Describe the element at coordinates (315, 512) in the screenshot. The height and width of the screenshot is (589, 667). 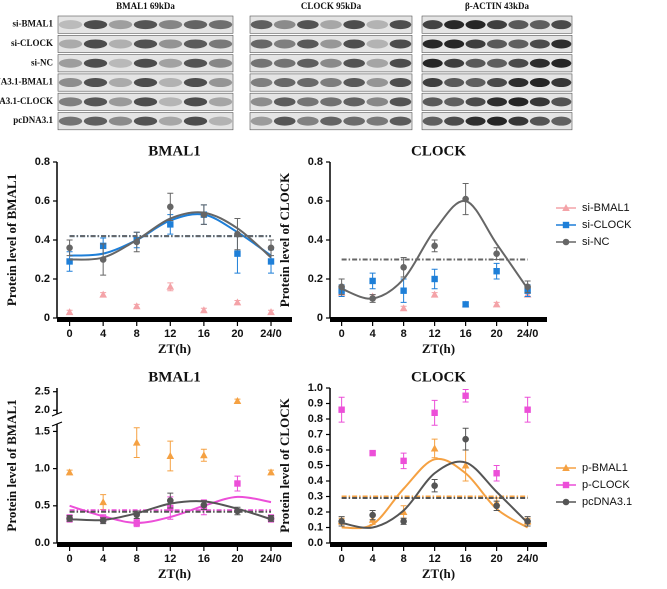
I see `y-tick-label: 0.2` at that location.